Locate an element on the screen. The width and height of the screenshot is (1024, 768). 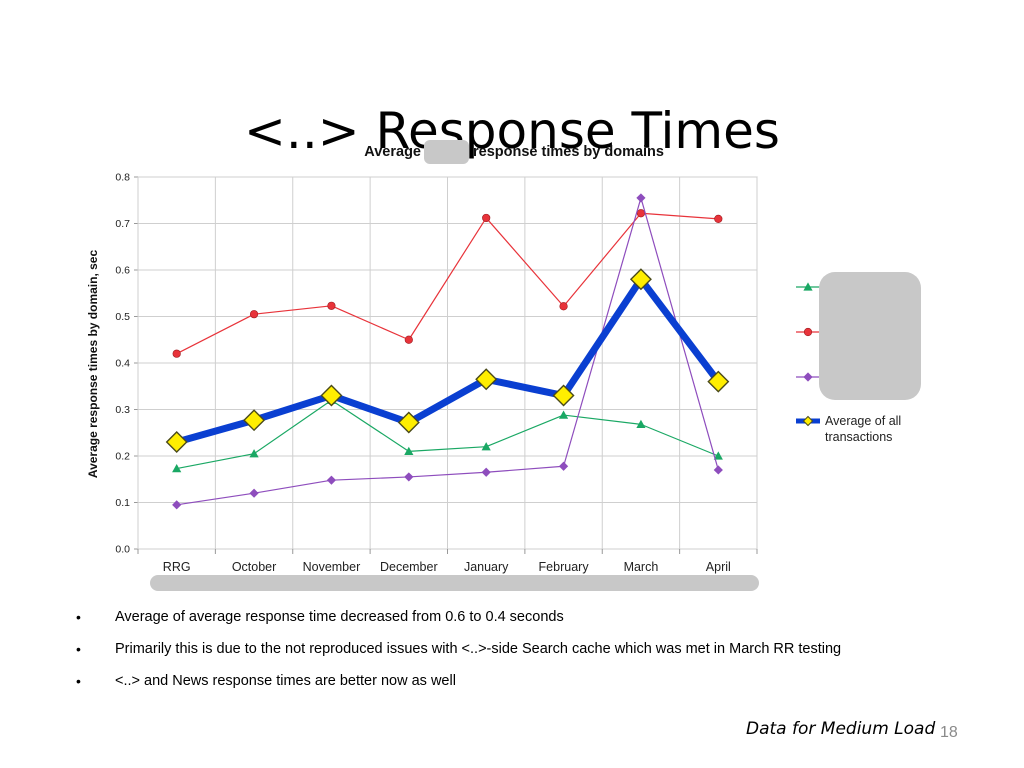
series-1-line is located at coordinates (447, 434).